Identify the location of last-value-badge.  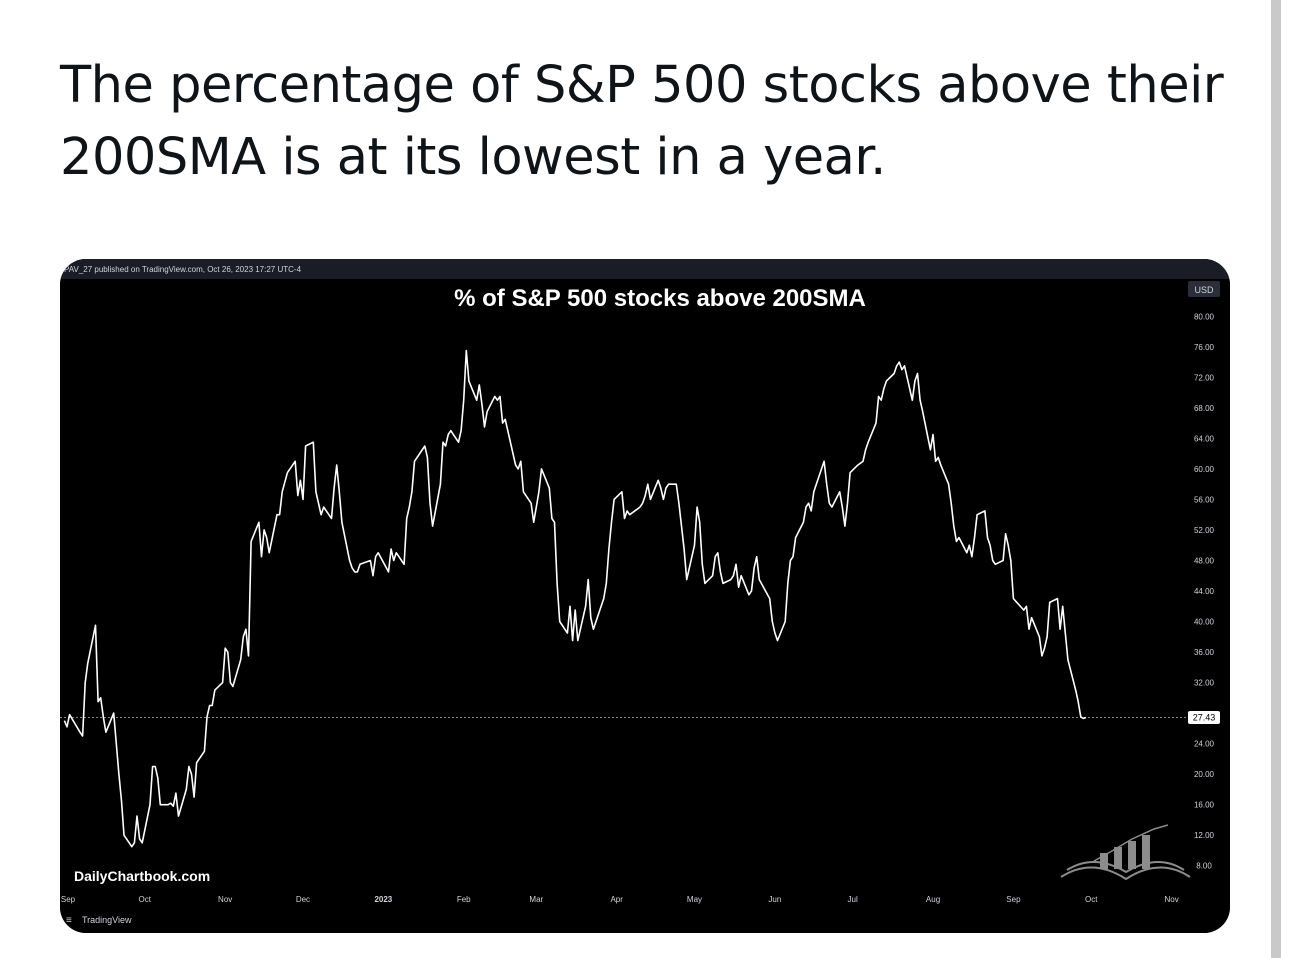
(1204, 717).